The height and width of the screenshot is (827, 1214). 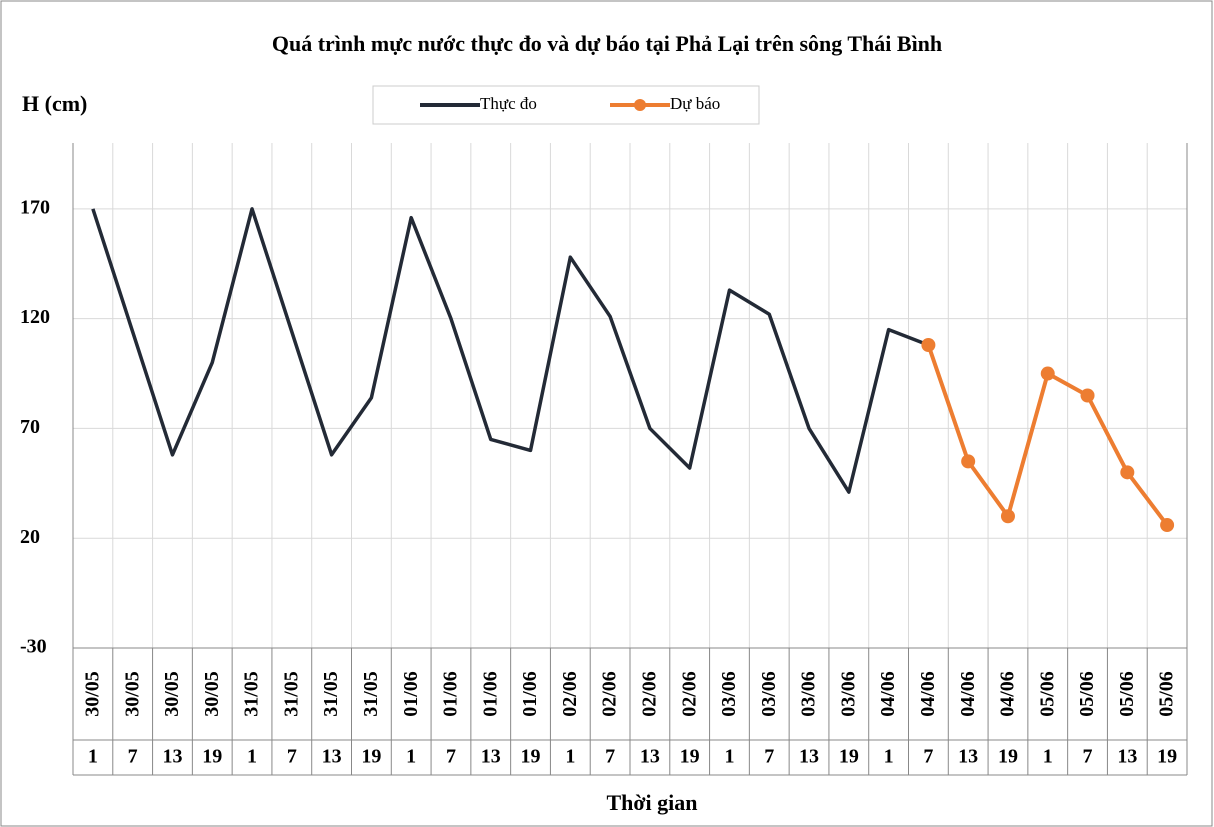 I want to click on x-axis-label: Thời gian, so click(x=651, y=802).